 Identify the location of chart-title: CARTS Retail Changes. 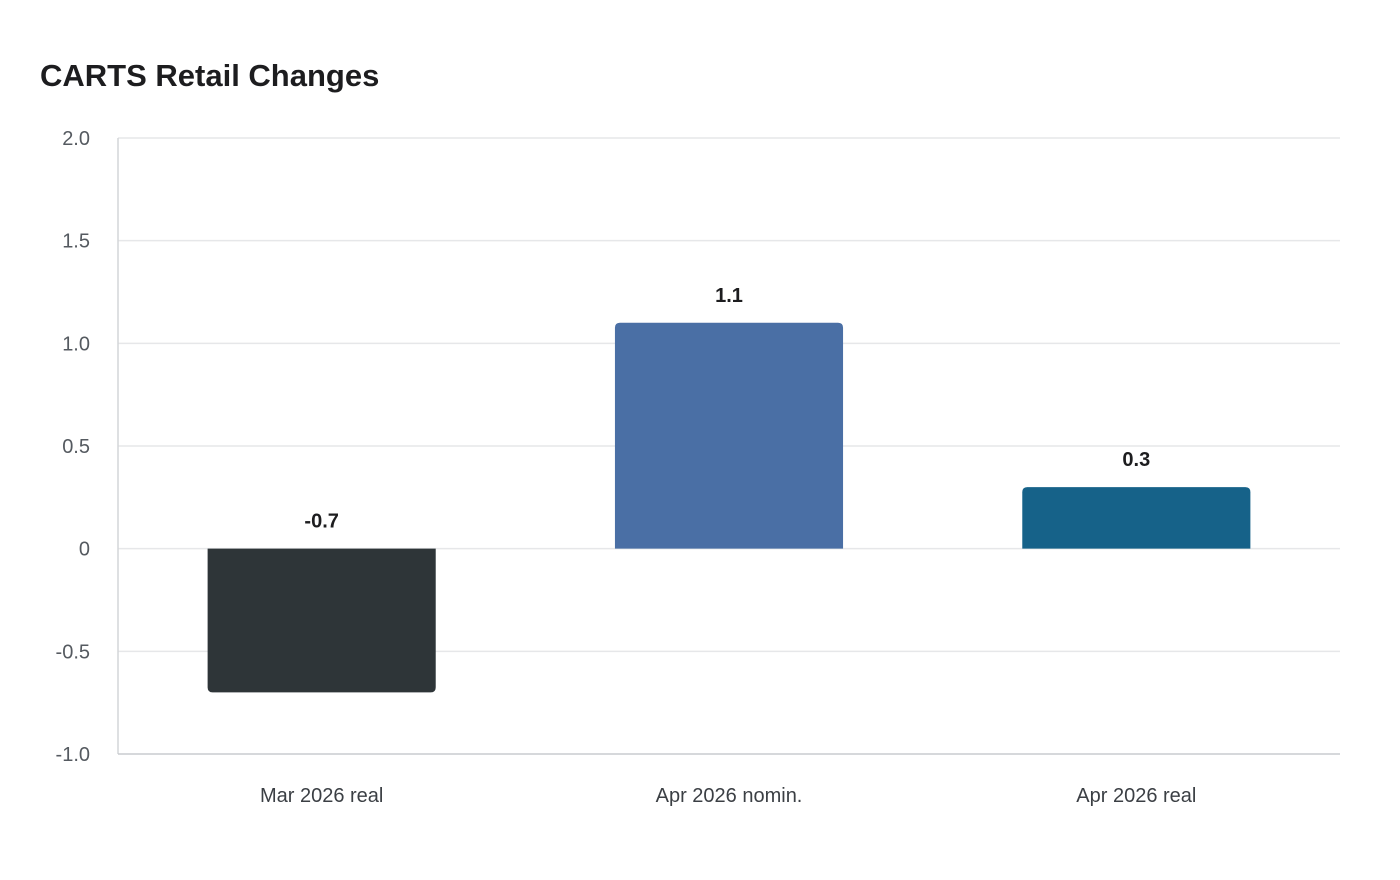
(210, 75).